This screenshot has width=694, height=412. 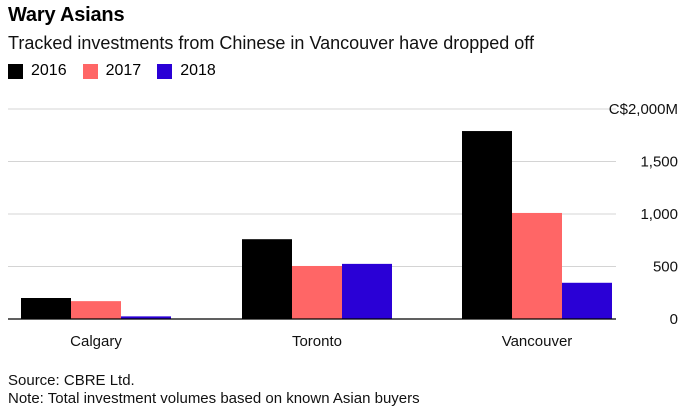 I want to click on x-tick-label: Calgary, so click(x=96, y=341).